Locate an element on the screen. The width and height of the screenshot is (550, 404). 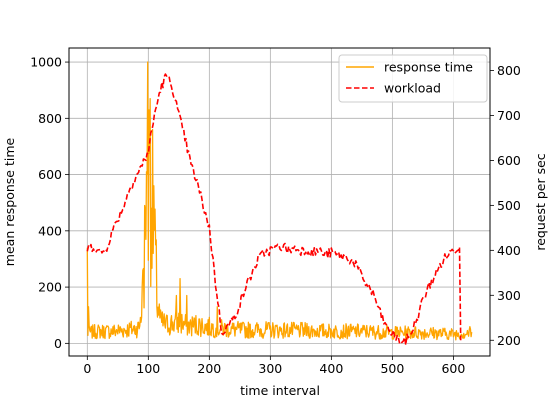
legend-box is located at coordinates (413, 78).